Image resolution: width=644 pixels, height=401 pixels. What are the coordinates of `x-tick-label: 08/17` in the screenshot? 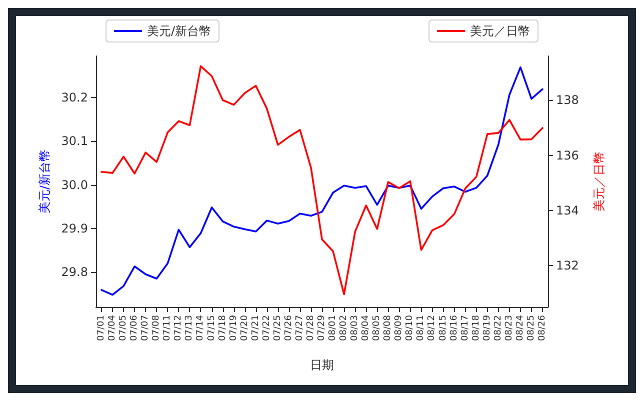 It's located at (465, 328).